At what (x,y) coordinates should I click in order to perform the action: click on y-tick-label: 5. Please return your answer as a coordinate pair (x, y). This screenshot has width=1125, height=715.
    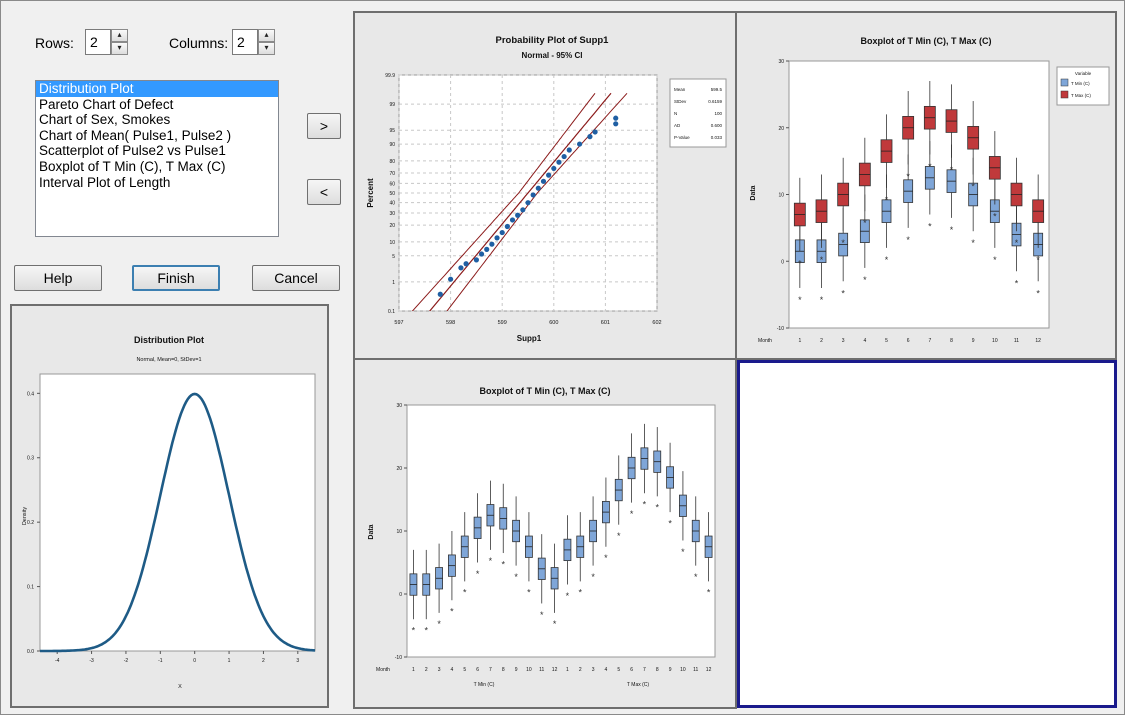
    Looking at the image, I should click on (393, 257).